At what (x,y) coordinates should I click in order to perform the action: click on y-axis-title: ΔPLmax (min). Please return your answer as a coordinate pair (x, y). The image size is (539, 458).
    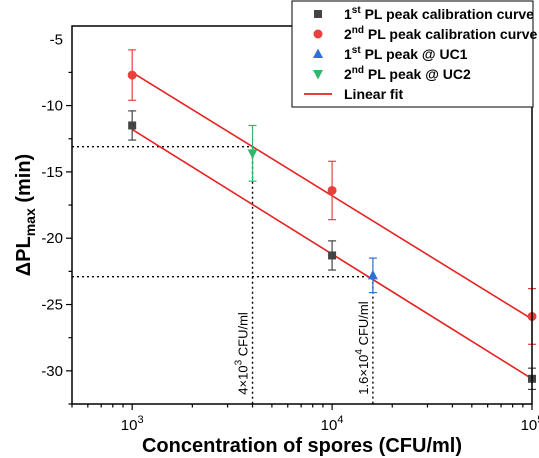
    Looking at the image, I should click on (25, 215).